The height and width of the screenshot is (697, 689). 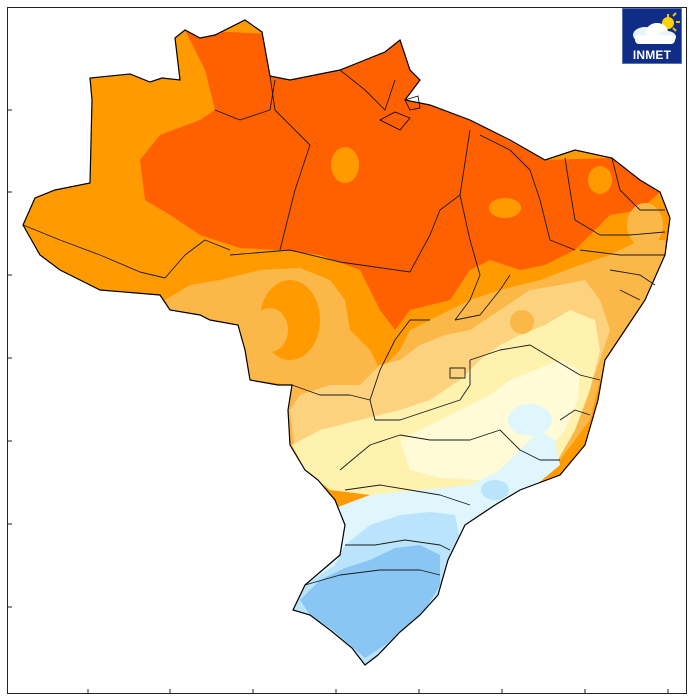 I want to click on zone-patch-cyan-minas, so click(x=530, y=420).